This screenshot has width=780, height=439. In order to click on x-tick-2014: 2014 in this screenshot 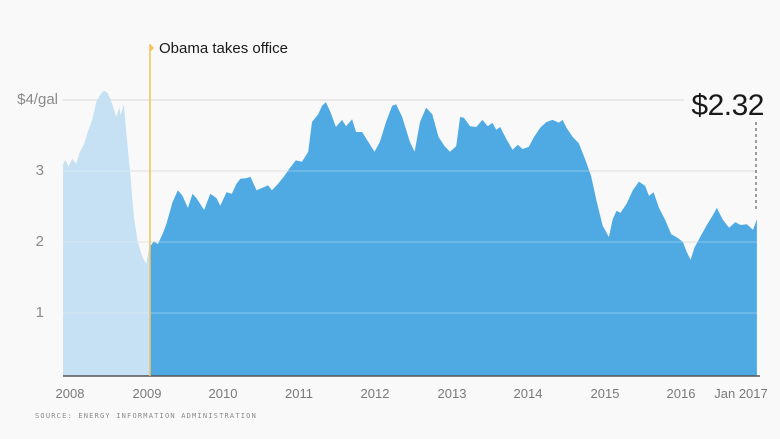, I will do `click(528, 393)`.